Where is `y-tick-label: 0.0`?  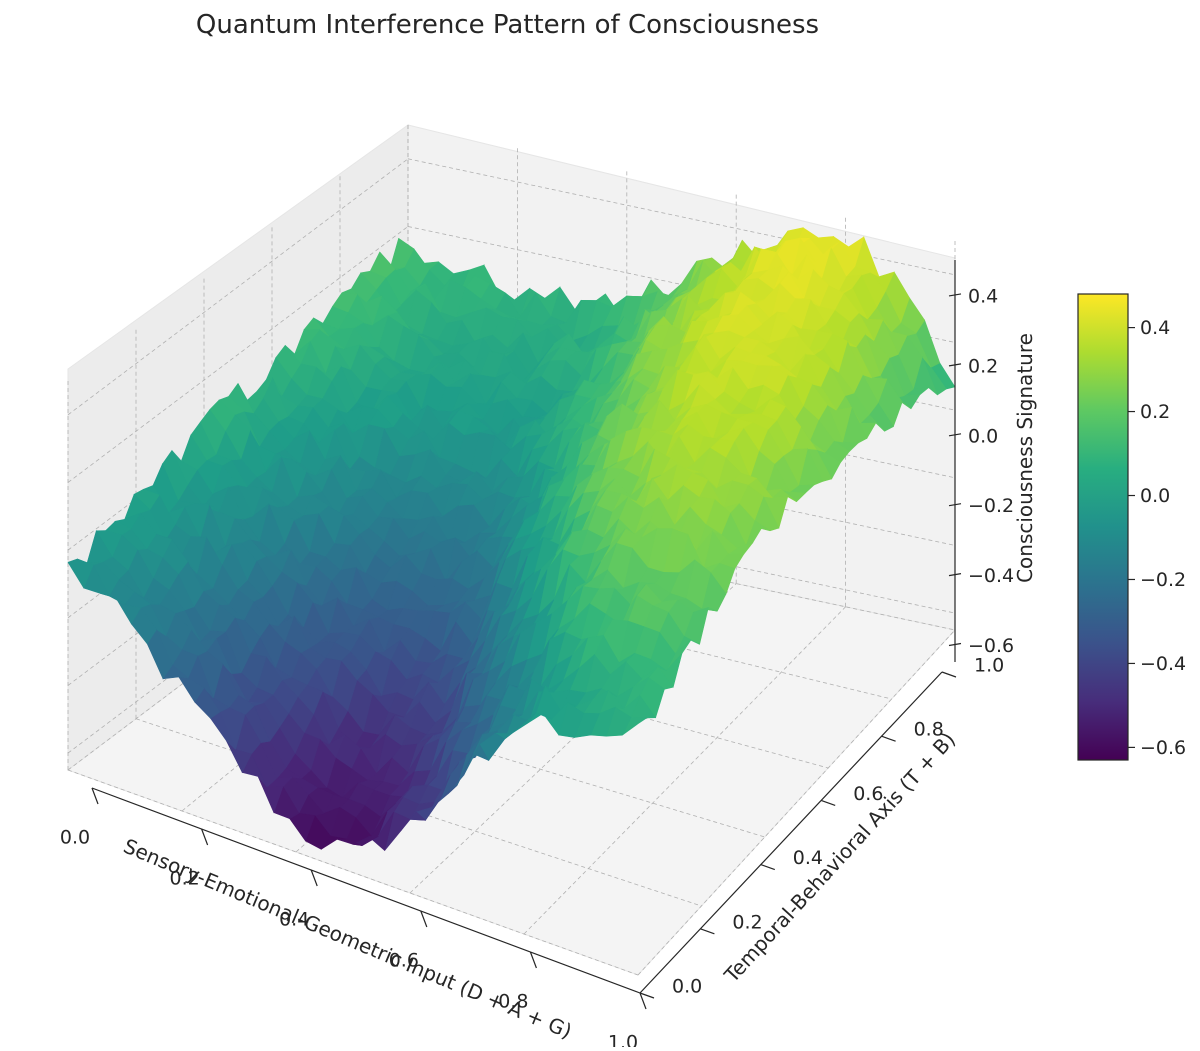
y-tick-label: 0.0 is located at coordinates (687, 987).